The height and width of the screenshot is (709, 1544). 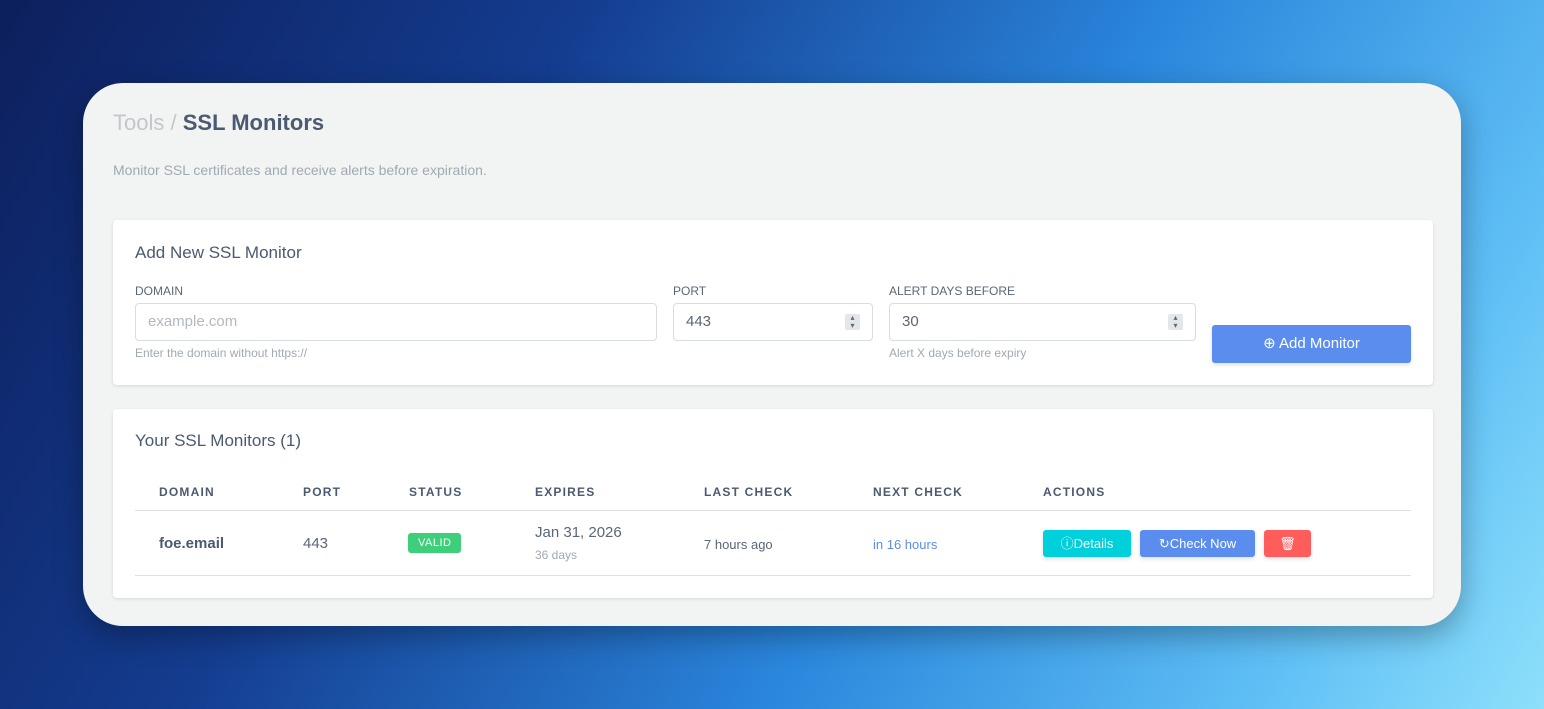 What do you see at coordinates (738, 544) in the screenshot?
I see `last-check-cell: 7 hours ago` at bounding box center [738, 544].